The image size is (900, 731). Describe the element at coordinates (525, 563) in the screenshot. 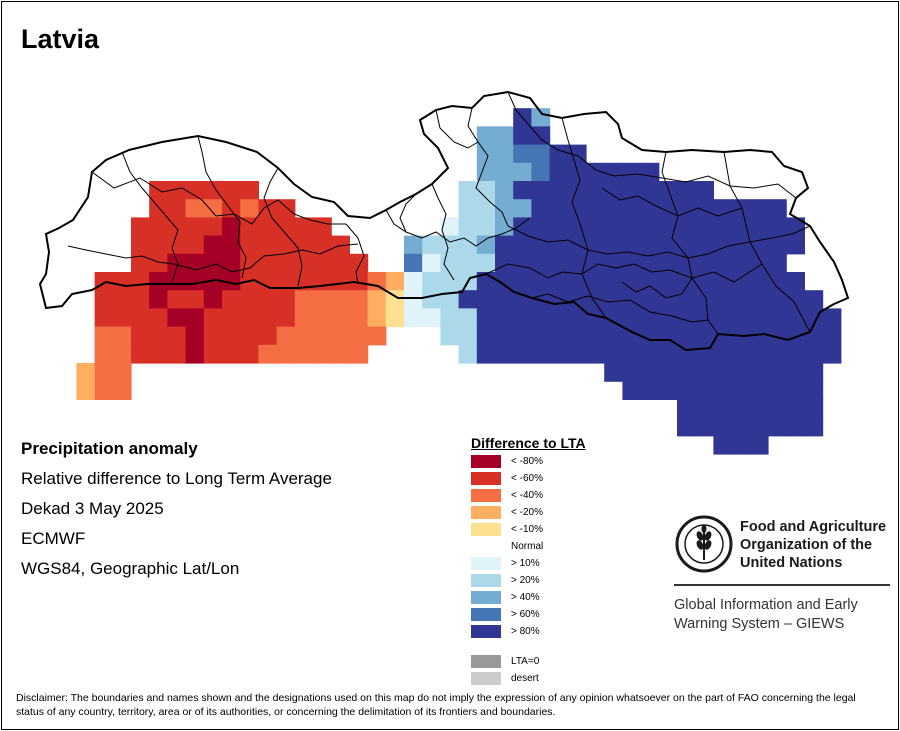

I see `legend-label: > 10%` at that location.